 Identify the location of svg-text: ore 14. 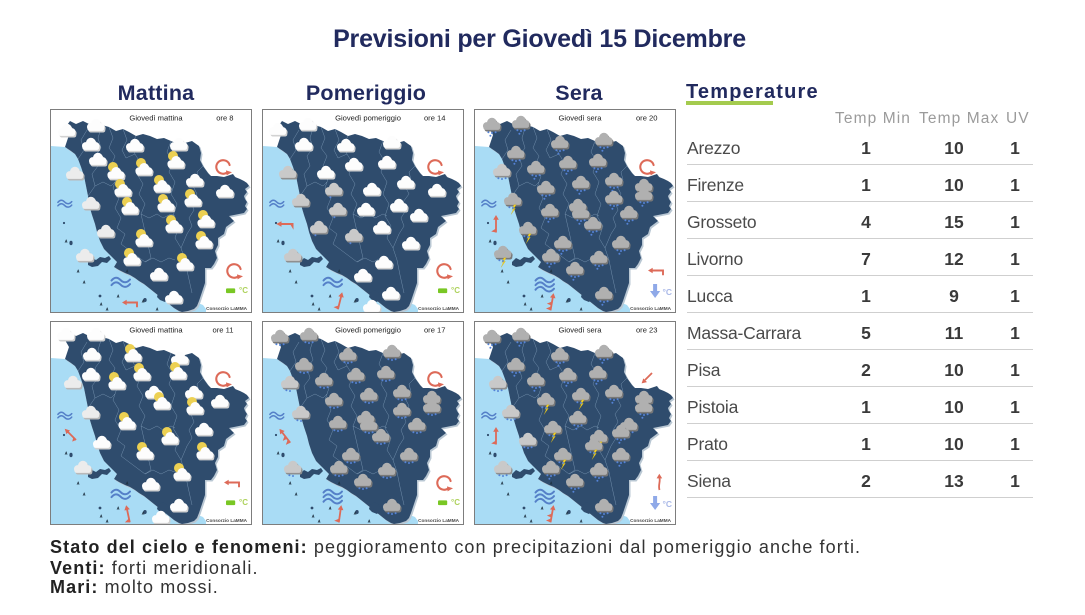
(435, 118).